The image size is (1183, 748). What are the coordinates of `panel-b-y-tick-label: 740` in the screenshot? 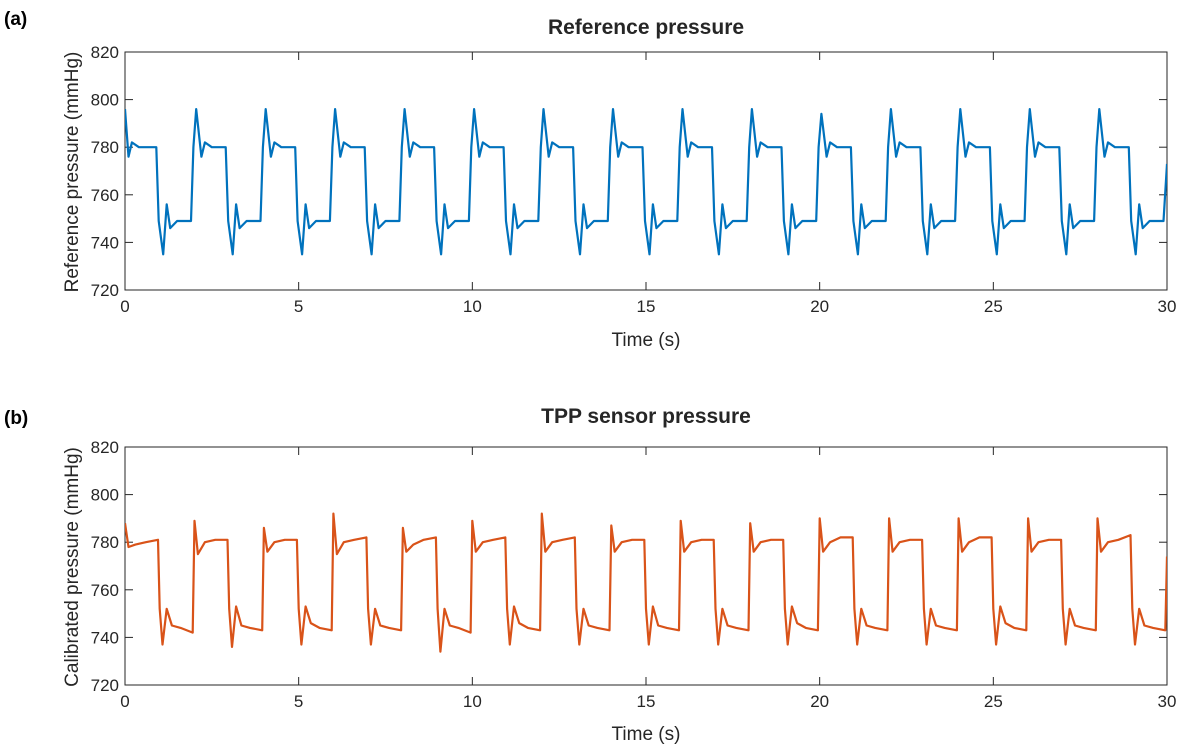 It's located at (105, 637).